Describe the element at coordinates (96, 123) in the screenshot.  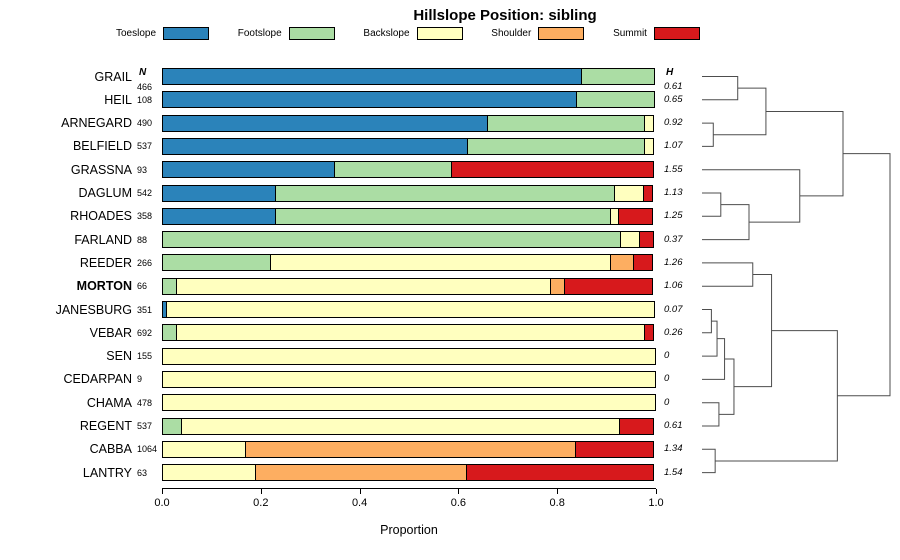
I see `series-label: ARNEGARD` at that location.